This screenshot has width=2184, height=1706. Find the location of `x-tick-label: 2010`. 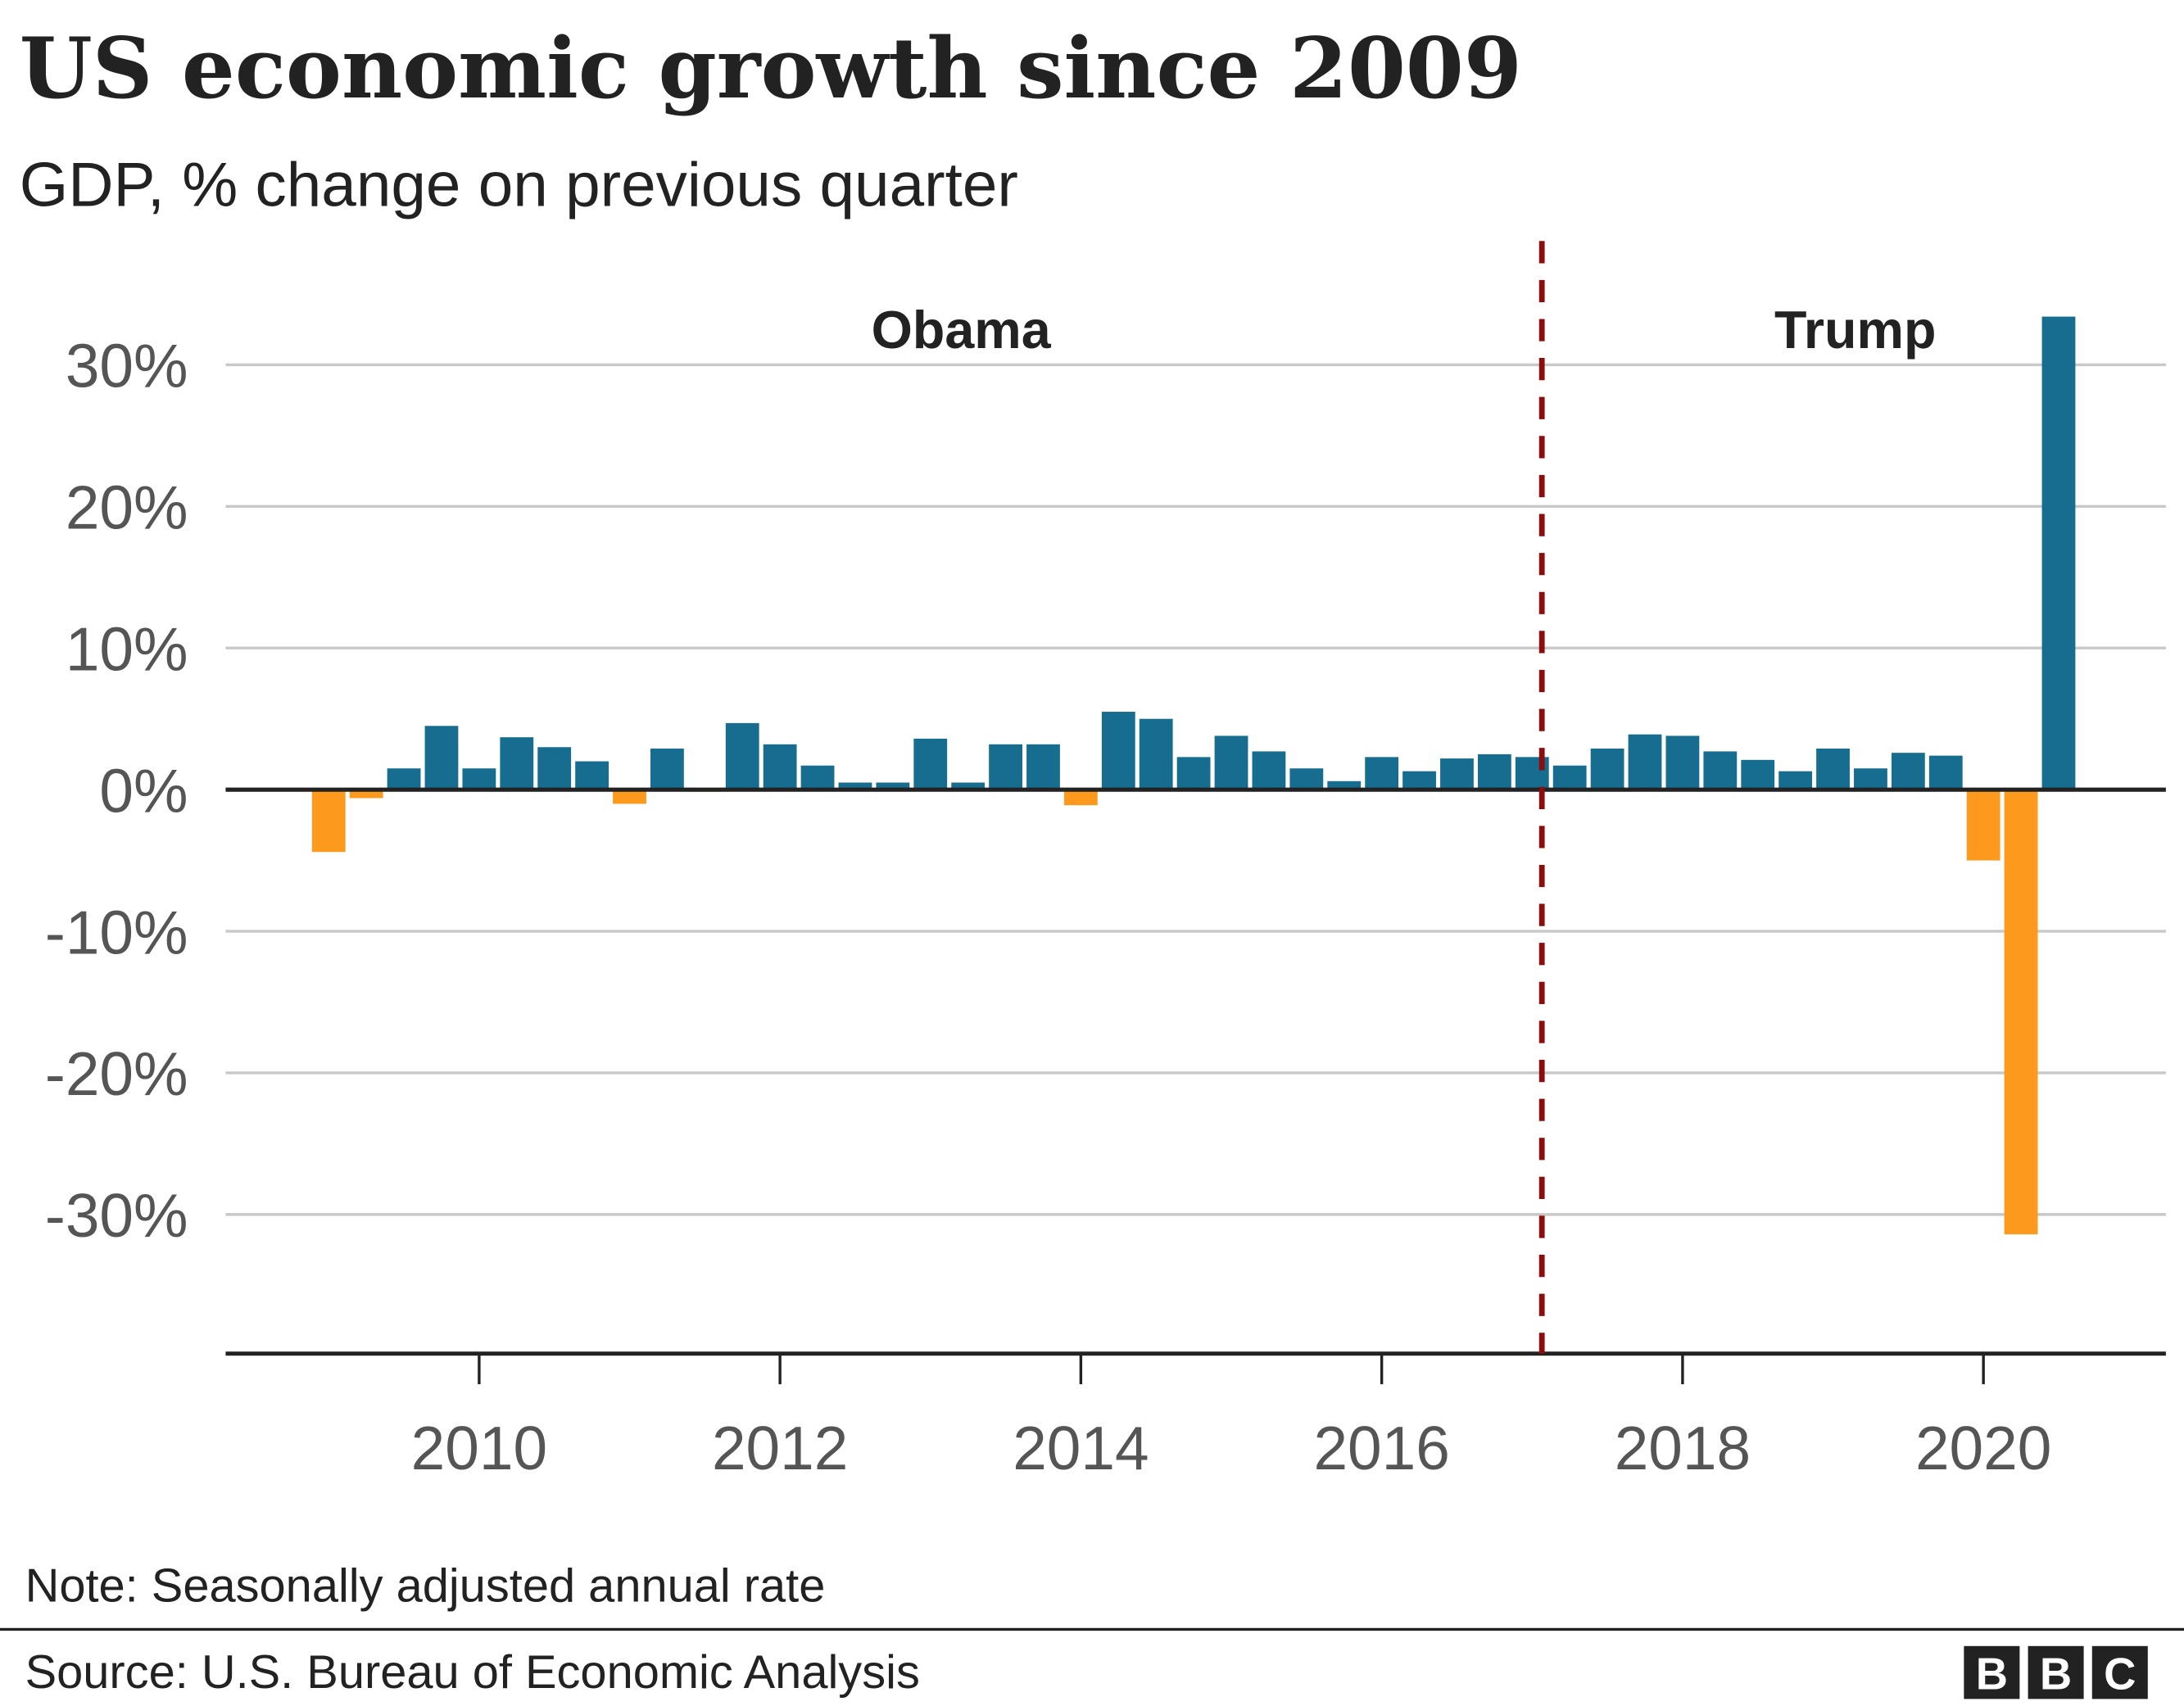

x-tick-label: 2010 is located at coordinates (479, 1448).